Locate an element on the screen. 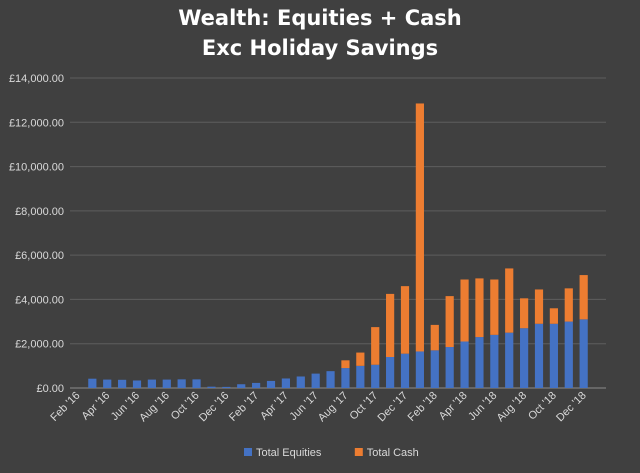 This screenshot has width=640, height=473. x-tick-label: Dec '17 is located at coordinates (393, 407).